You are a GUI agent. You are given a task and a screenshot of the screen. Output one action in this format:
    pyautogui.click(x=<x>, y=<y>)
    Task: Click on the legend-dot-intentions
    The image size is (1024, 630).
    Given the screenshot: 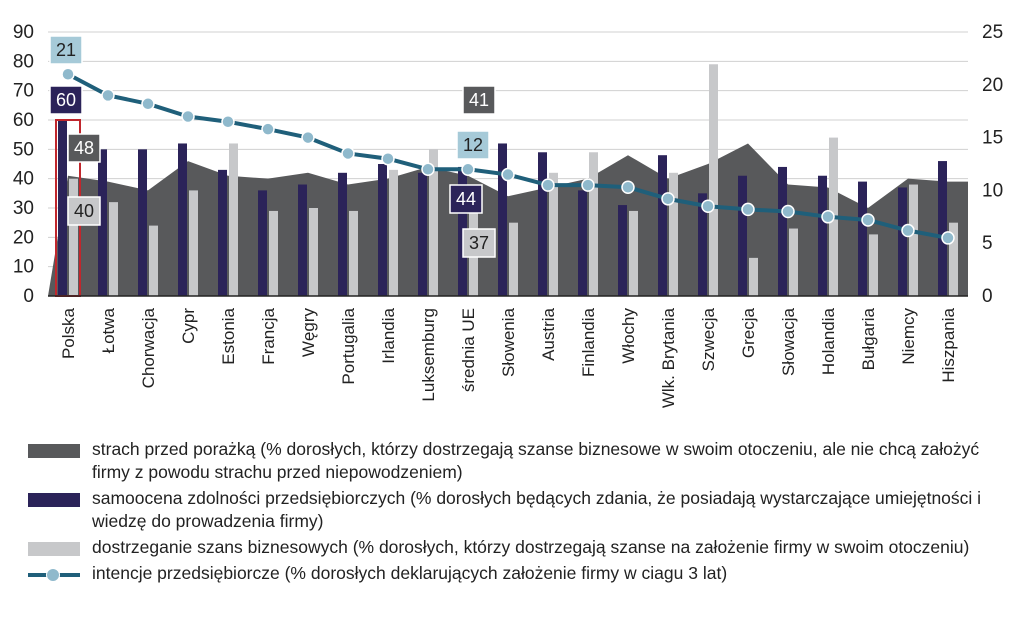 What is the action you would take?
    pyautogui.click(x=53, y=575)
    